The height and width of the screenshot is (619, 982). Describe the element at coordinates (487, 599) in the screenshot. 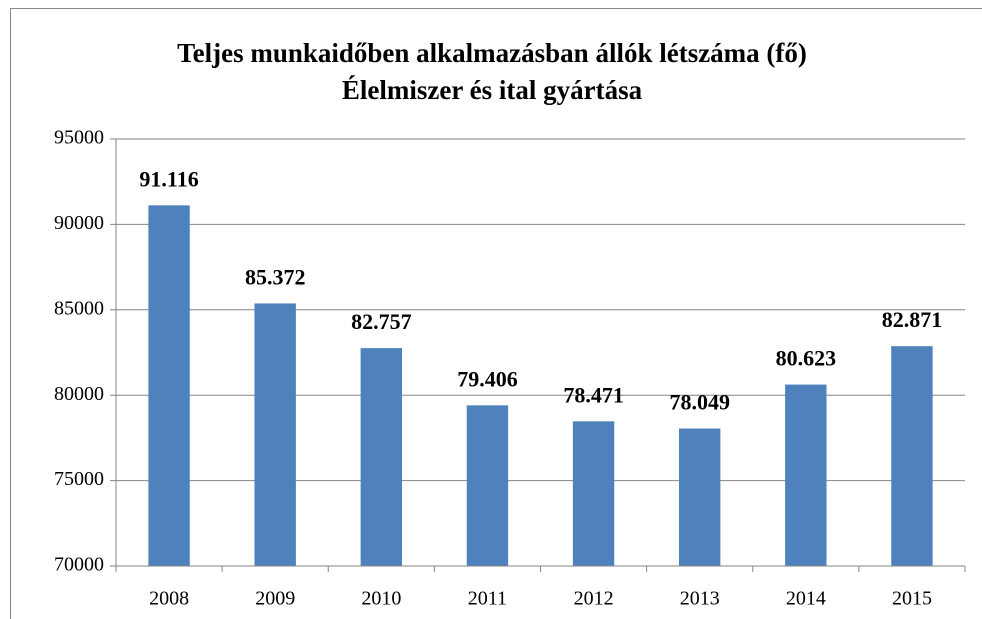

I see `x-tick-label: 2011` at that location.